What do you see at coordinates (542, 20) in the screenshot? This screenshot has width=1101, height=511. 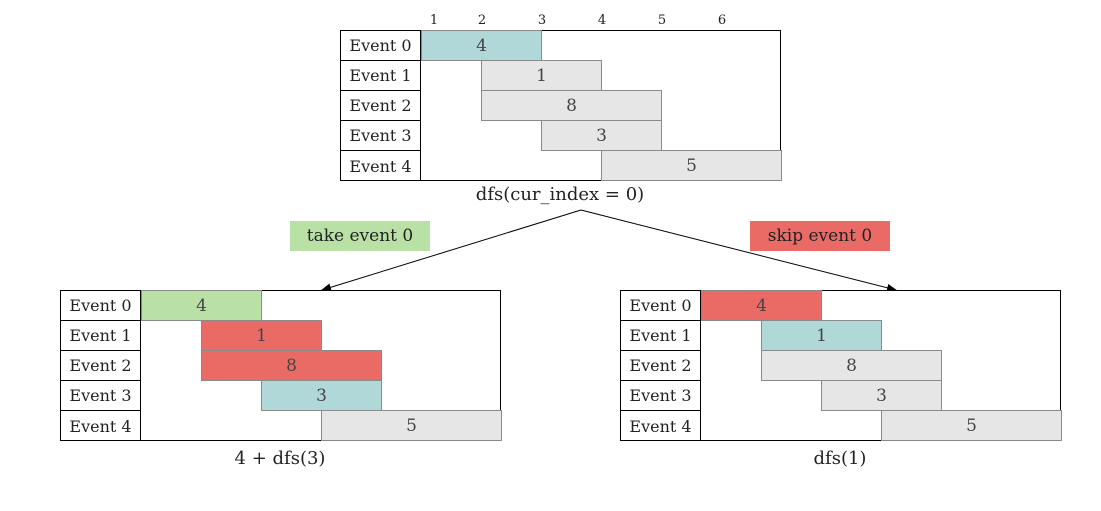 I see `time-tick-label: 3` at bounding box center [542, 20].